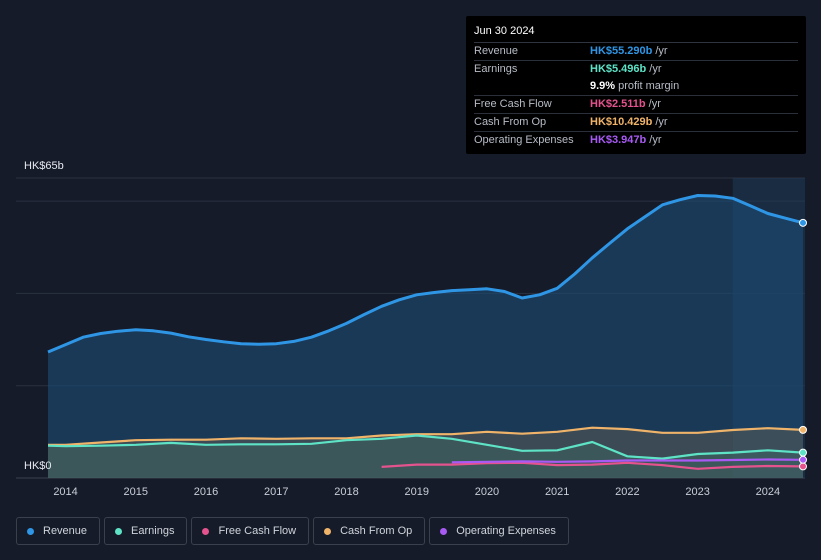 This screenshot has width=821, height=560. Describe the element at coordinates (426, 436) in the screenshot. I see `cash-from-op-line` at that location.